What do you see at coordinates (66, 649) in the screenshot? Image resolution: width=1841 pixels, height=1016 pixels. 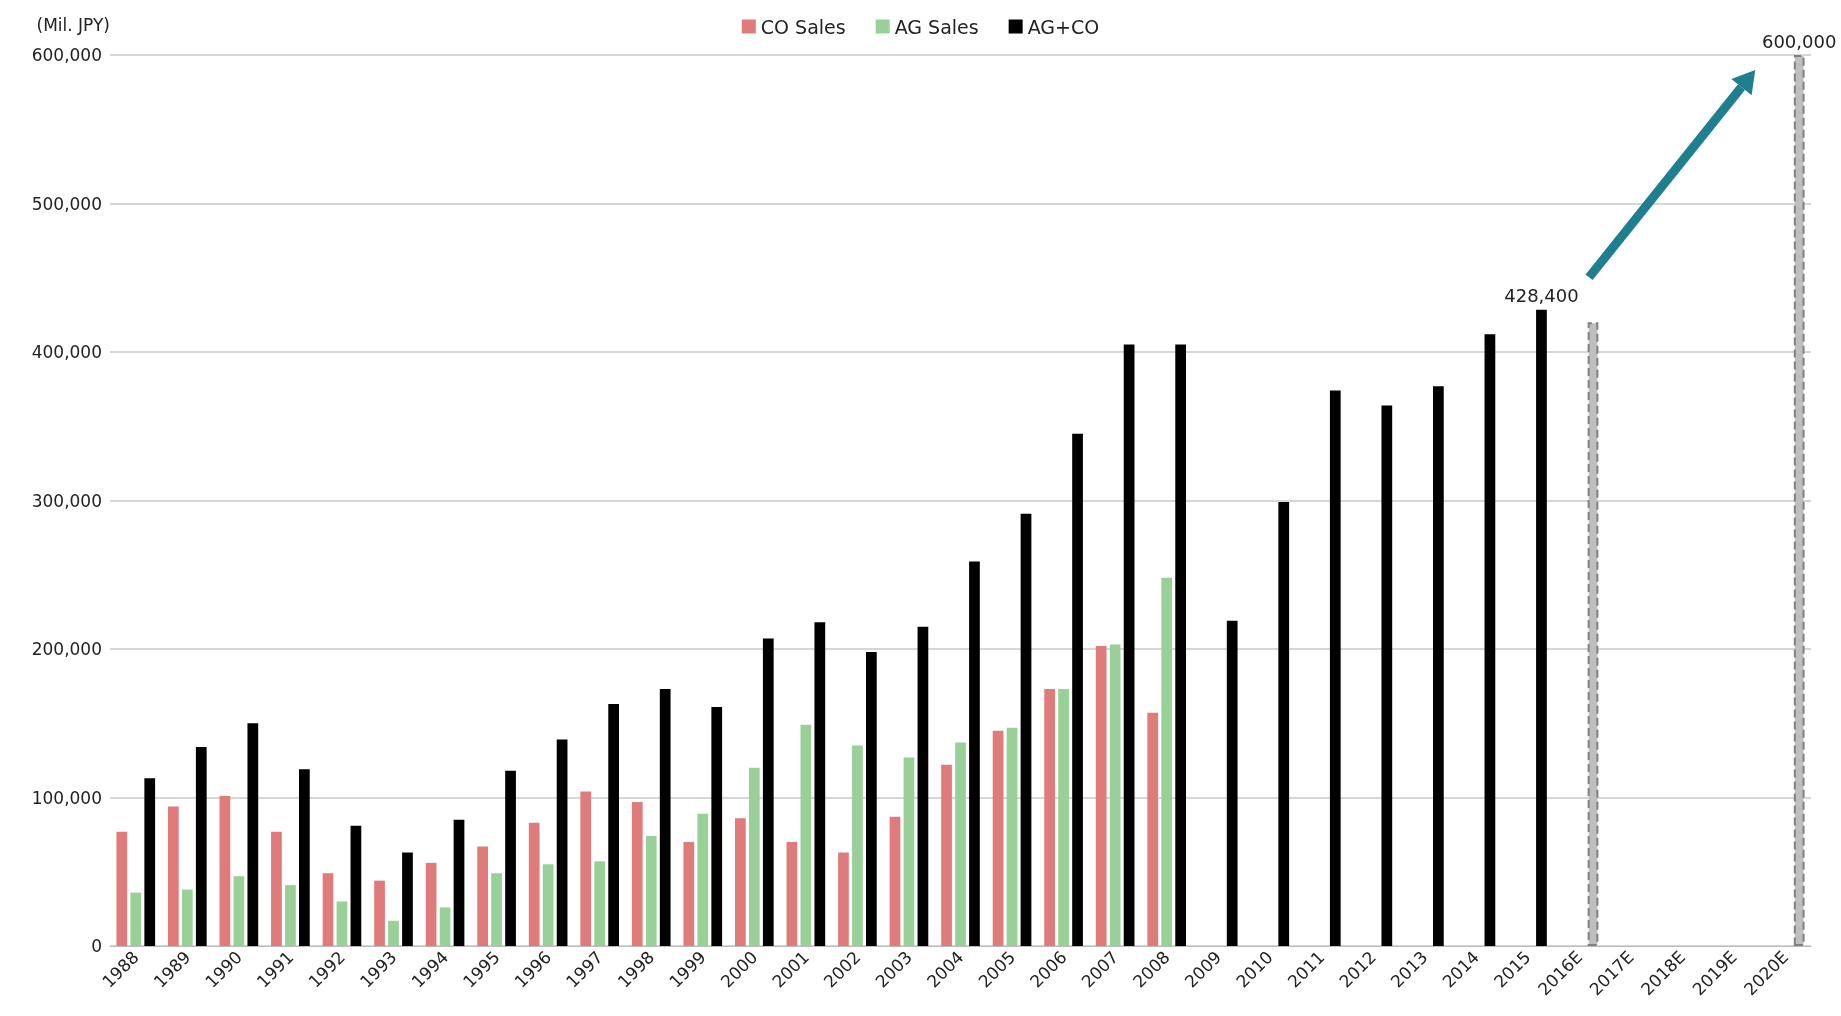 I see `y-tick-label: 200,000` at bounding box center [66, 649].